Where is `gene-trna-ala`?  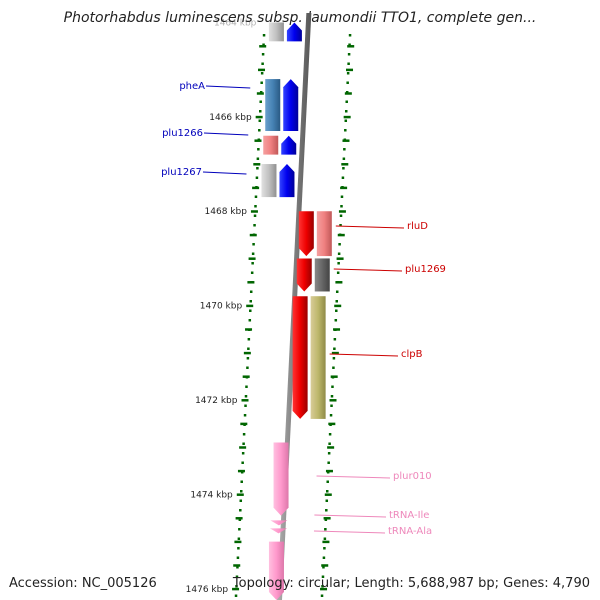 gene-trna-ala is located at coordinates (278, 531).